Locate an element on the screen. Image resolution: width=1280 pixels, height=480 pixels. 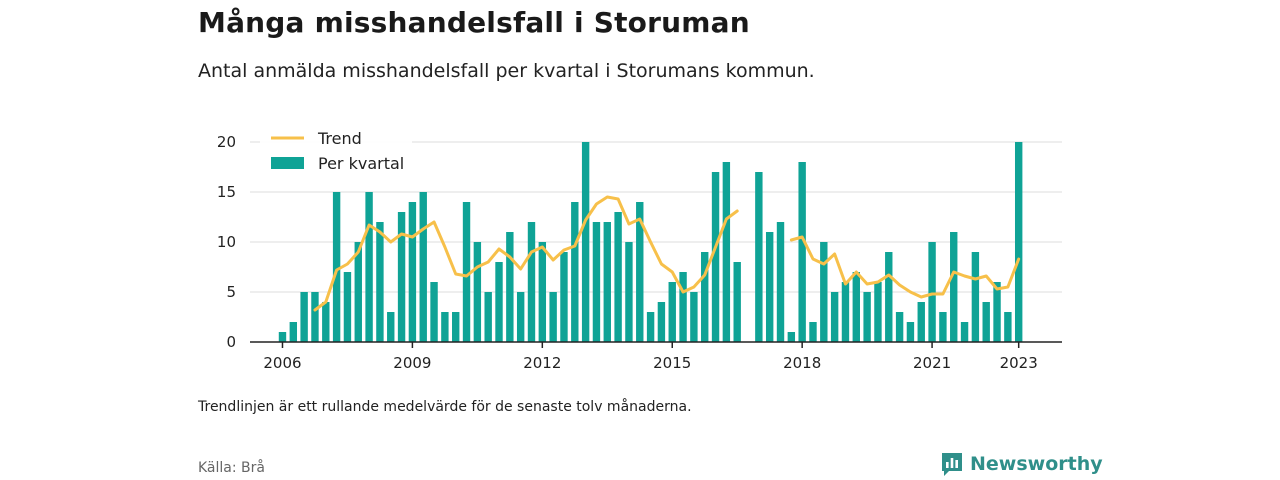
bar-2016-Q3 is located at coordinates (737, 302).